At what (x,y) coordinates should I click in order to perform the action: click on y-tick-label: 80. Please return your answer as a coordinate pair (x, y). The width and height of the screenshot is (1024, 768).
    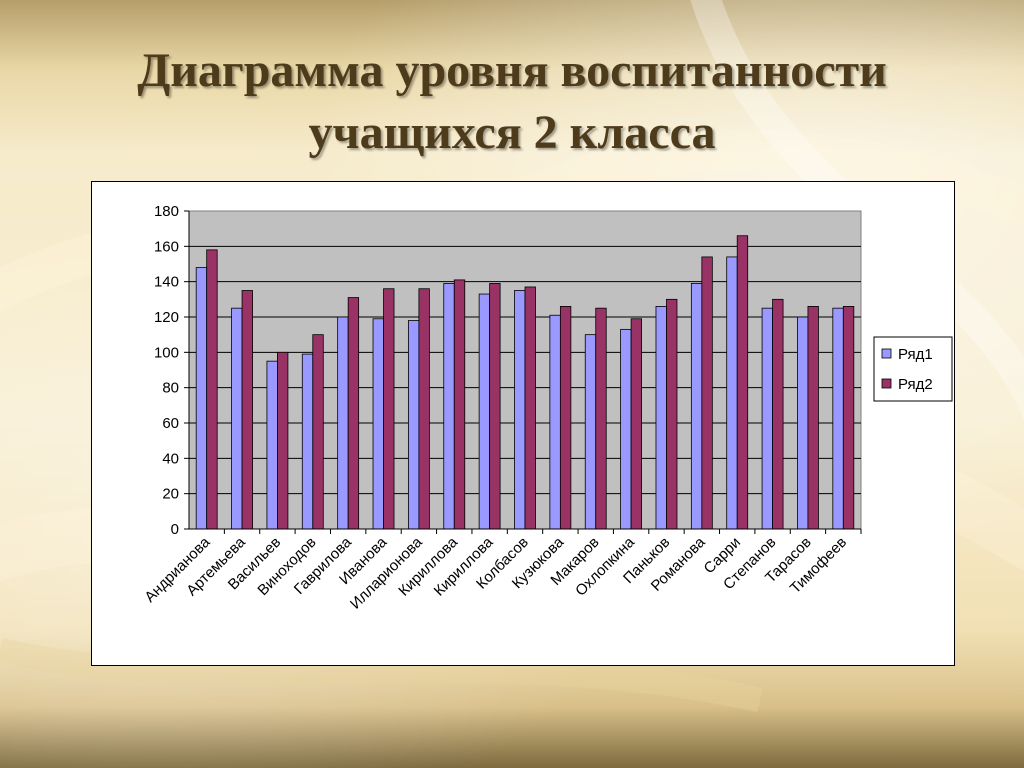
    Looking at the image, I should click on (170, 388).